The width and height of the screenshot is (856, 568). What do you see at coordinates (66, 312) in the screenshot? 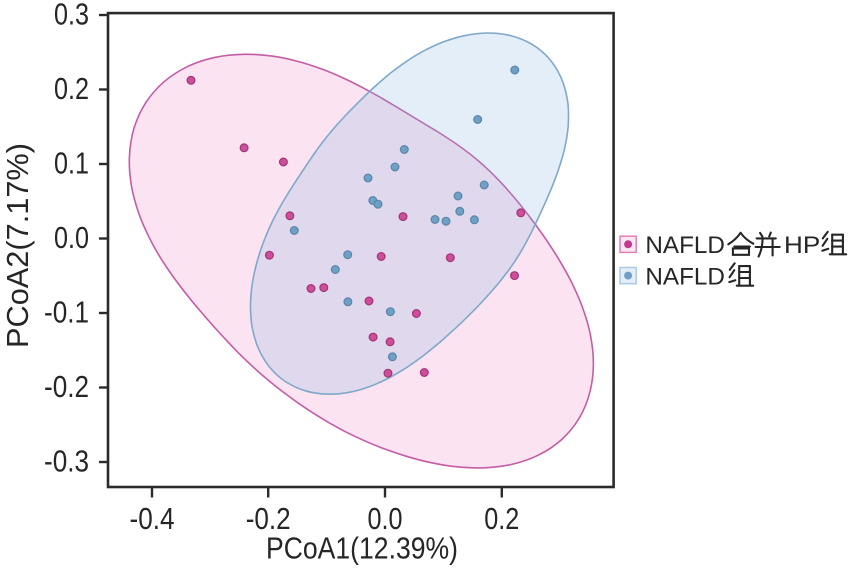
I see `svg-text: -0.1` at bounding box center [66, 312].